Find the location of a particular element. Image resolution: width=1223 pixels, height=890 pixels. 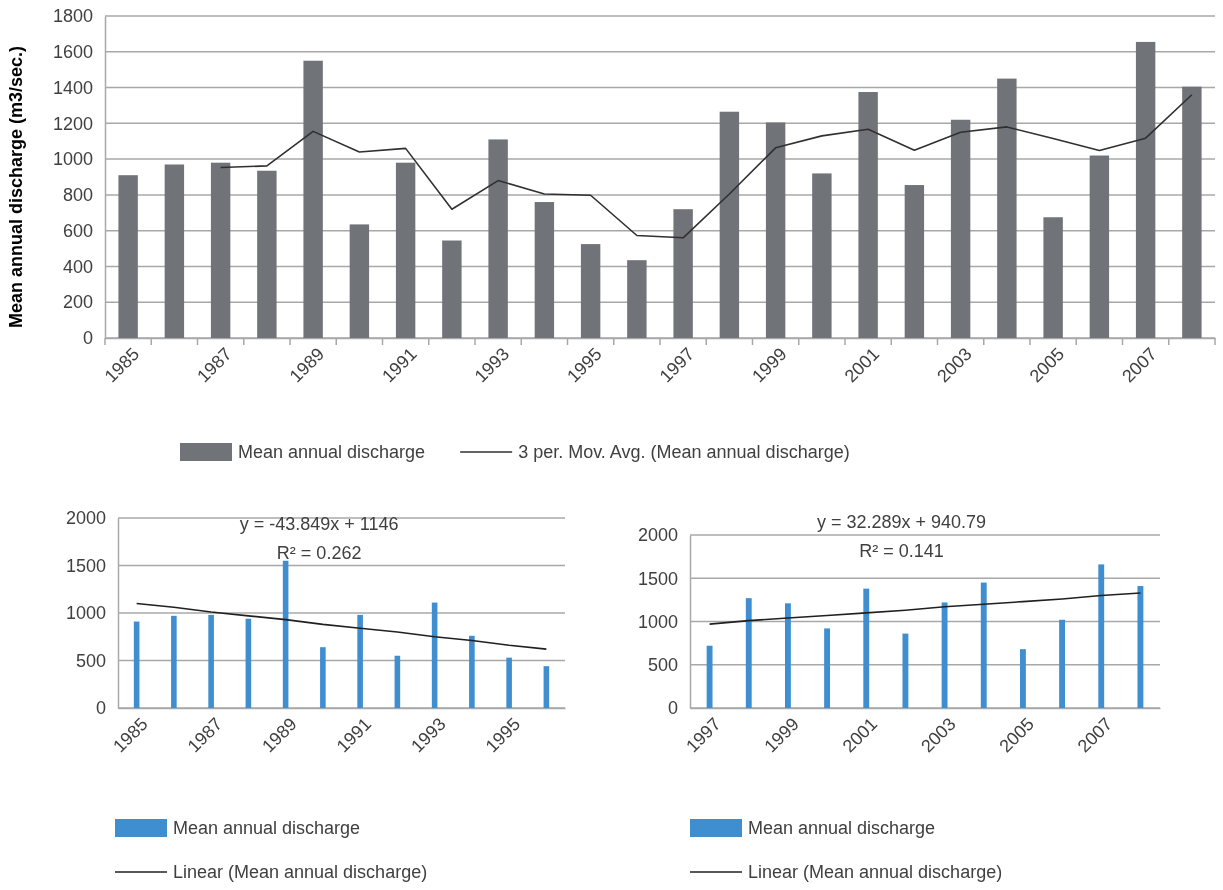

annotation: R² = 0.262 is located at coordinates (319, 553).